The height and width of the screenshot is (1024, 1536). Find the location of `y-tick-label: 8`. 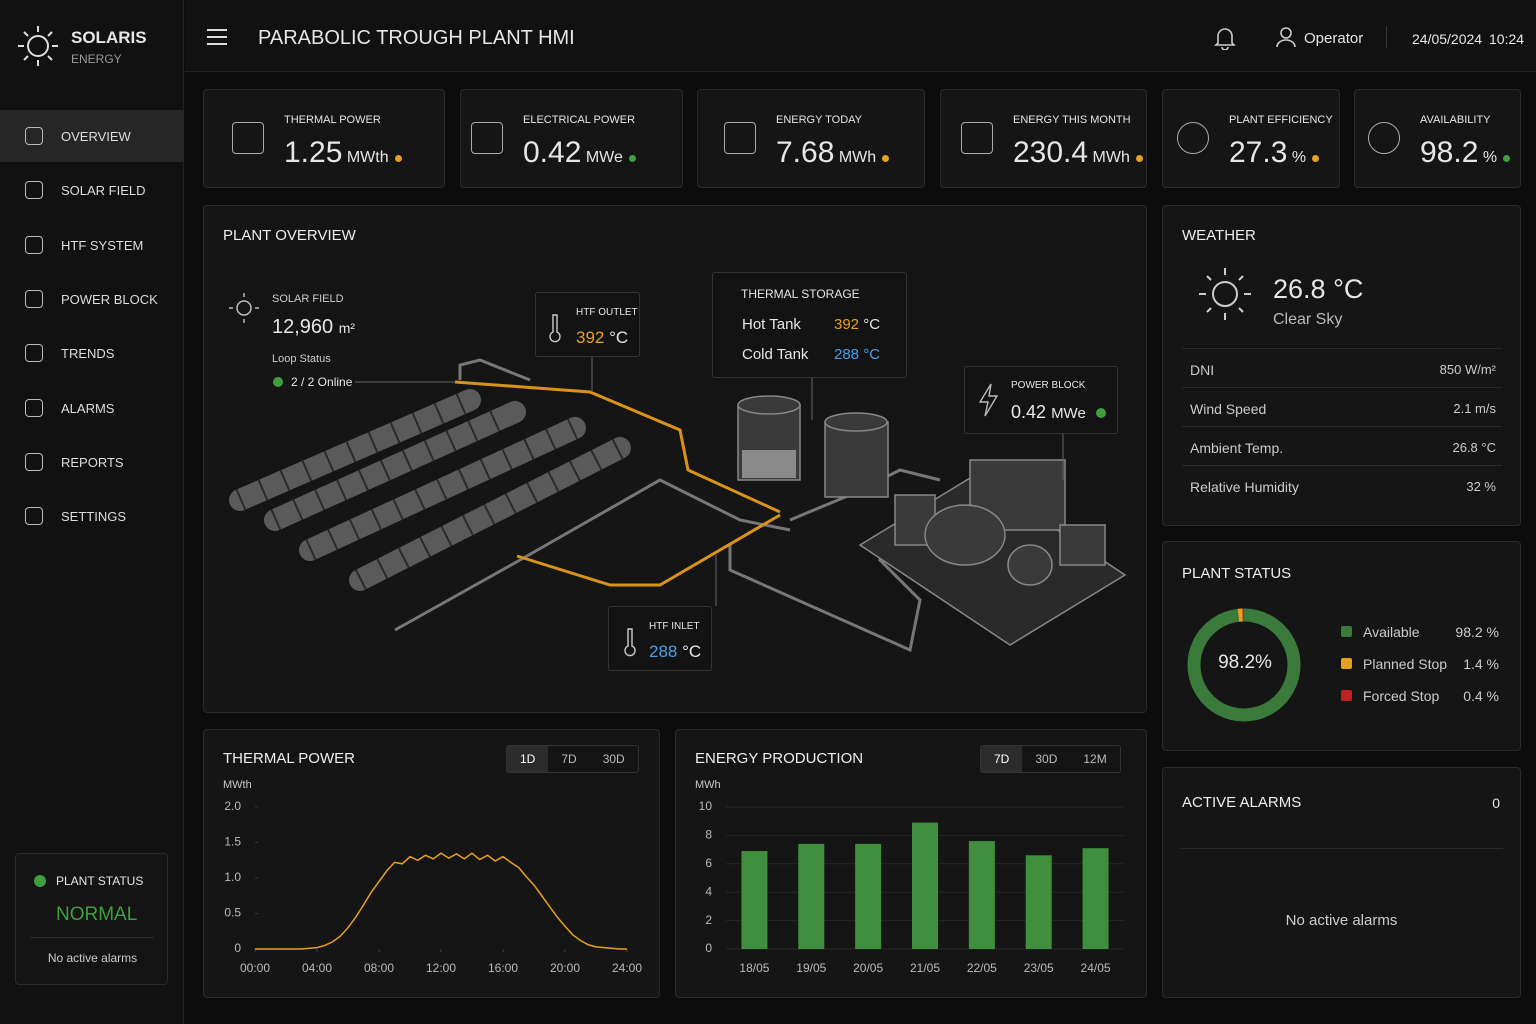

y-tick-label: 8 is located at coordinates (708, 835).